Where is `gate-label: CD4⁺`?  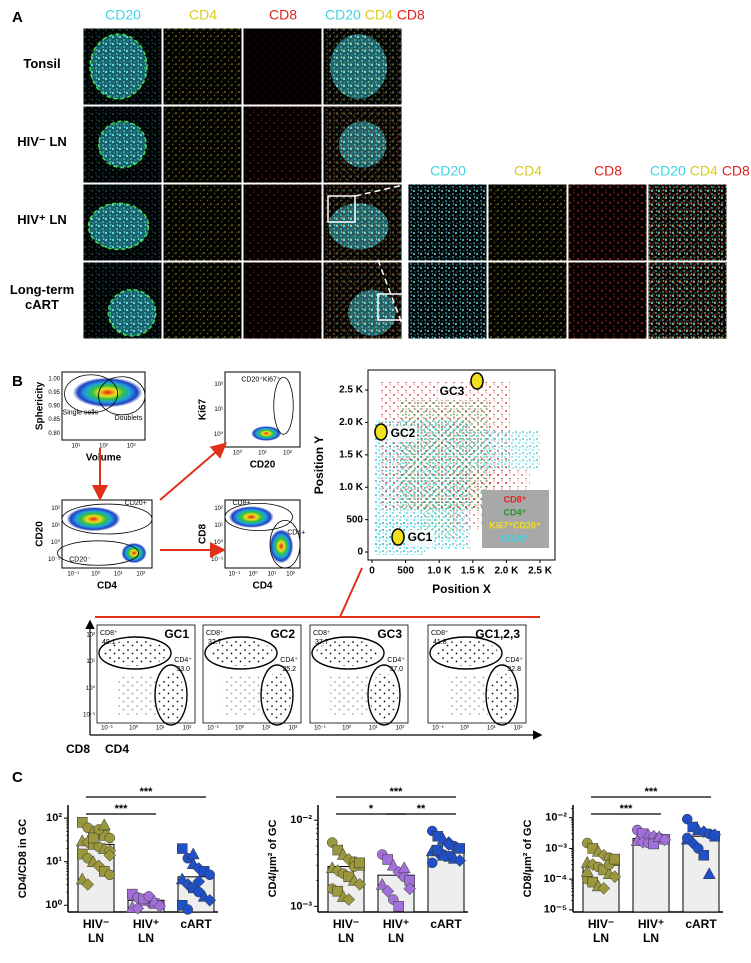 gate-label: CD4⁺ is located at coordinates (396, 660).